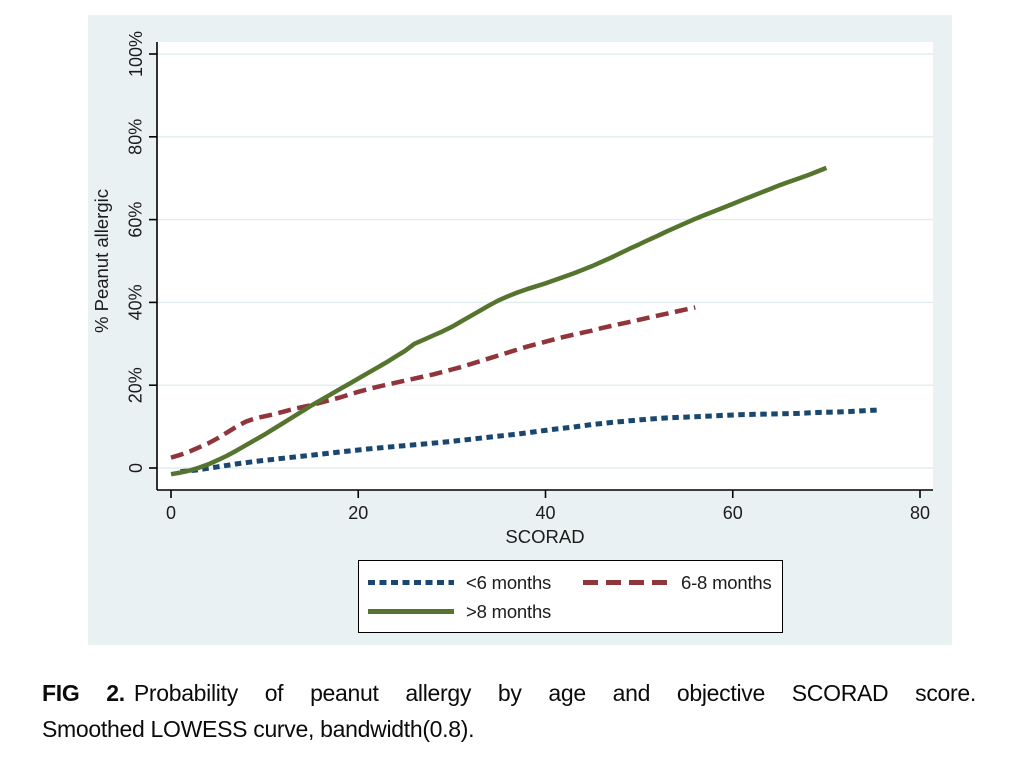 The image size is (1016, 757). I want to click on legend-row-1: <6 months 6-8 months, so click(570, 582).